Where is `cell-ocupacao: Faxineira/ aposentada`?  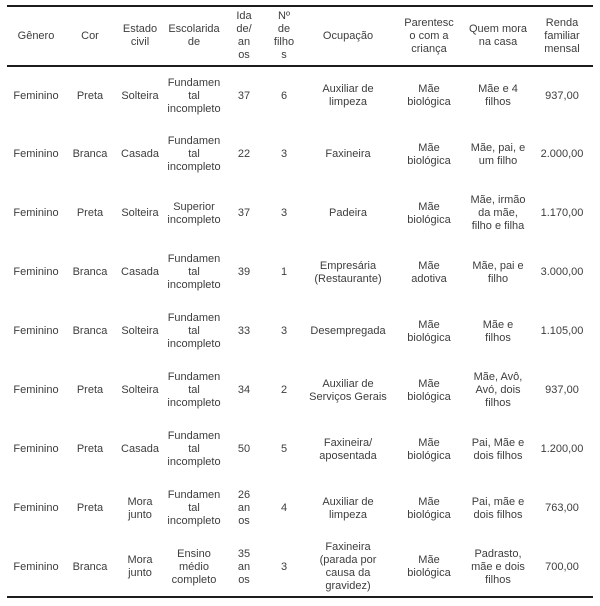 cell-ocupacao: Faxineira/ aposentada is located at coordinates (348, 449).